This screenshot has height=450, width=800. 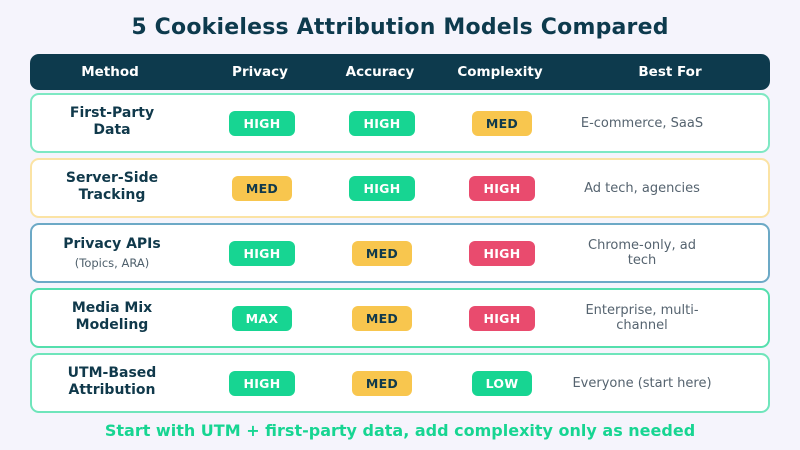 I want to click on best-for-text: Enterprise, multi-channel, so click(x=642, y=318).